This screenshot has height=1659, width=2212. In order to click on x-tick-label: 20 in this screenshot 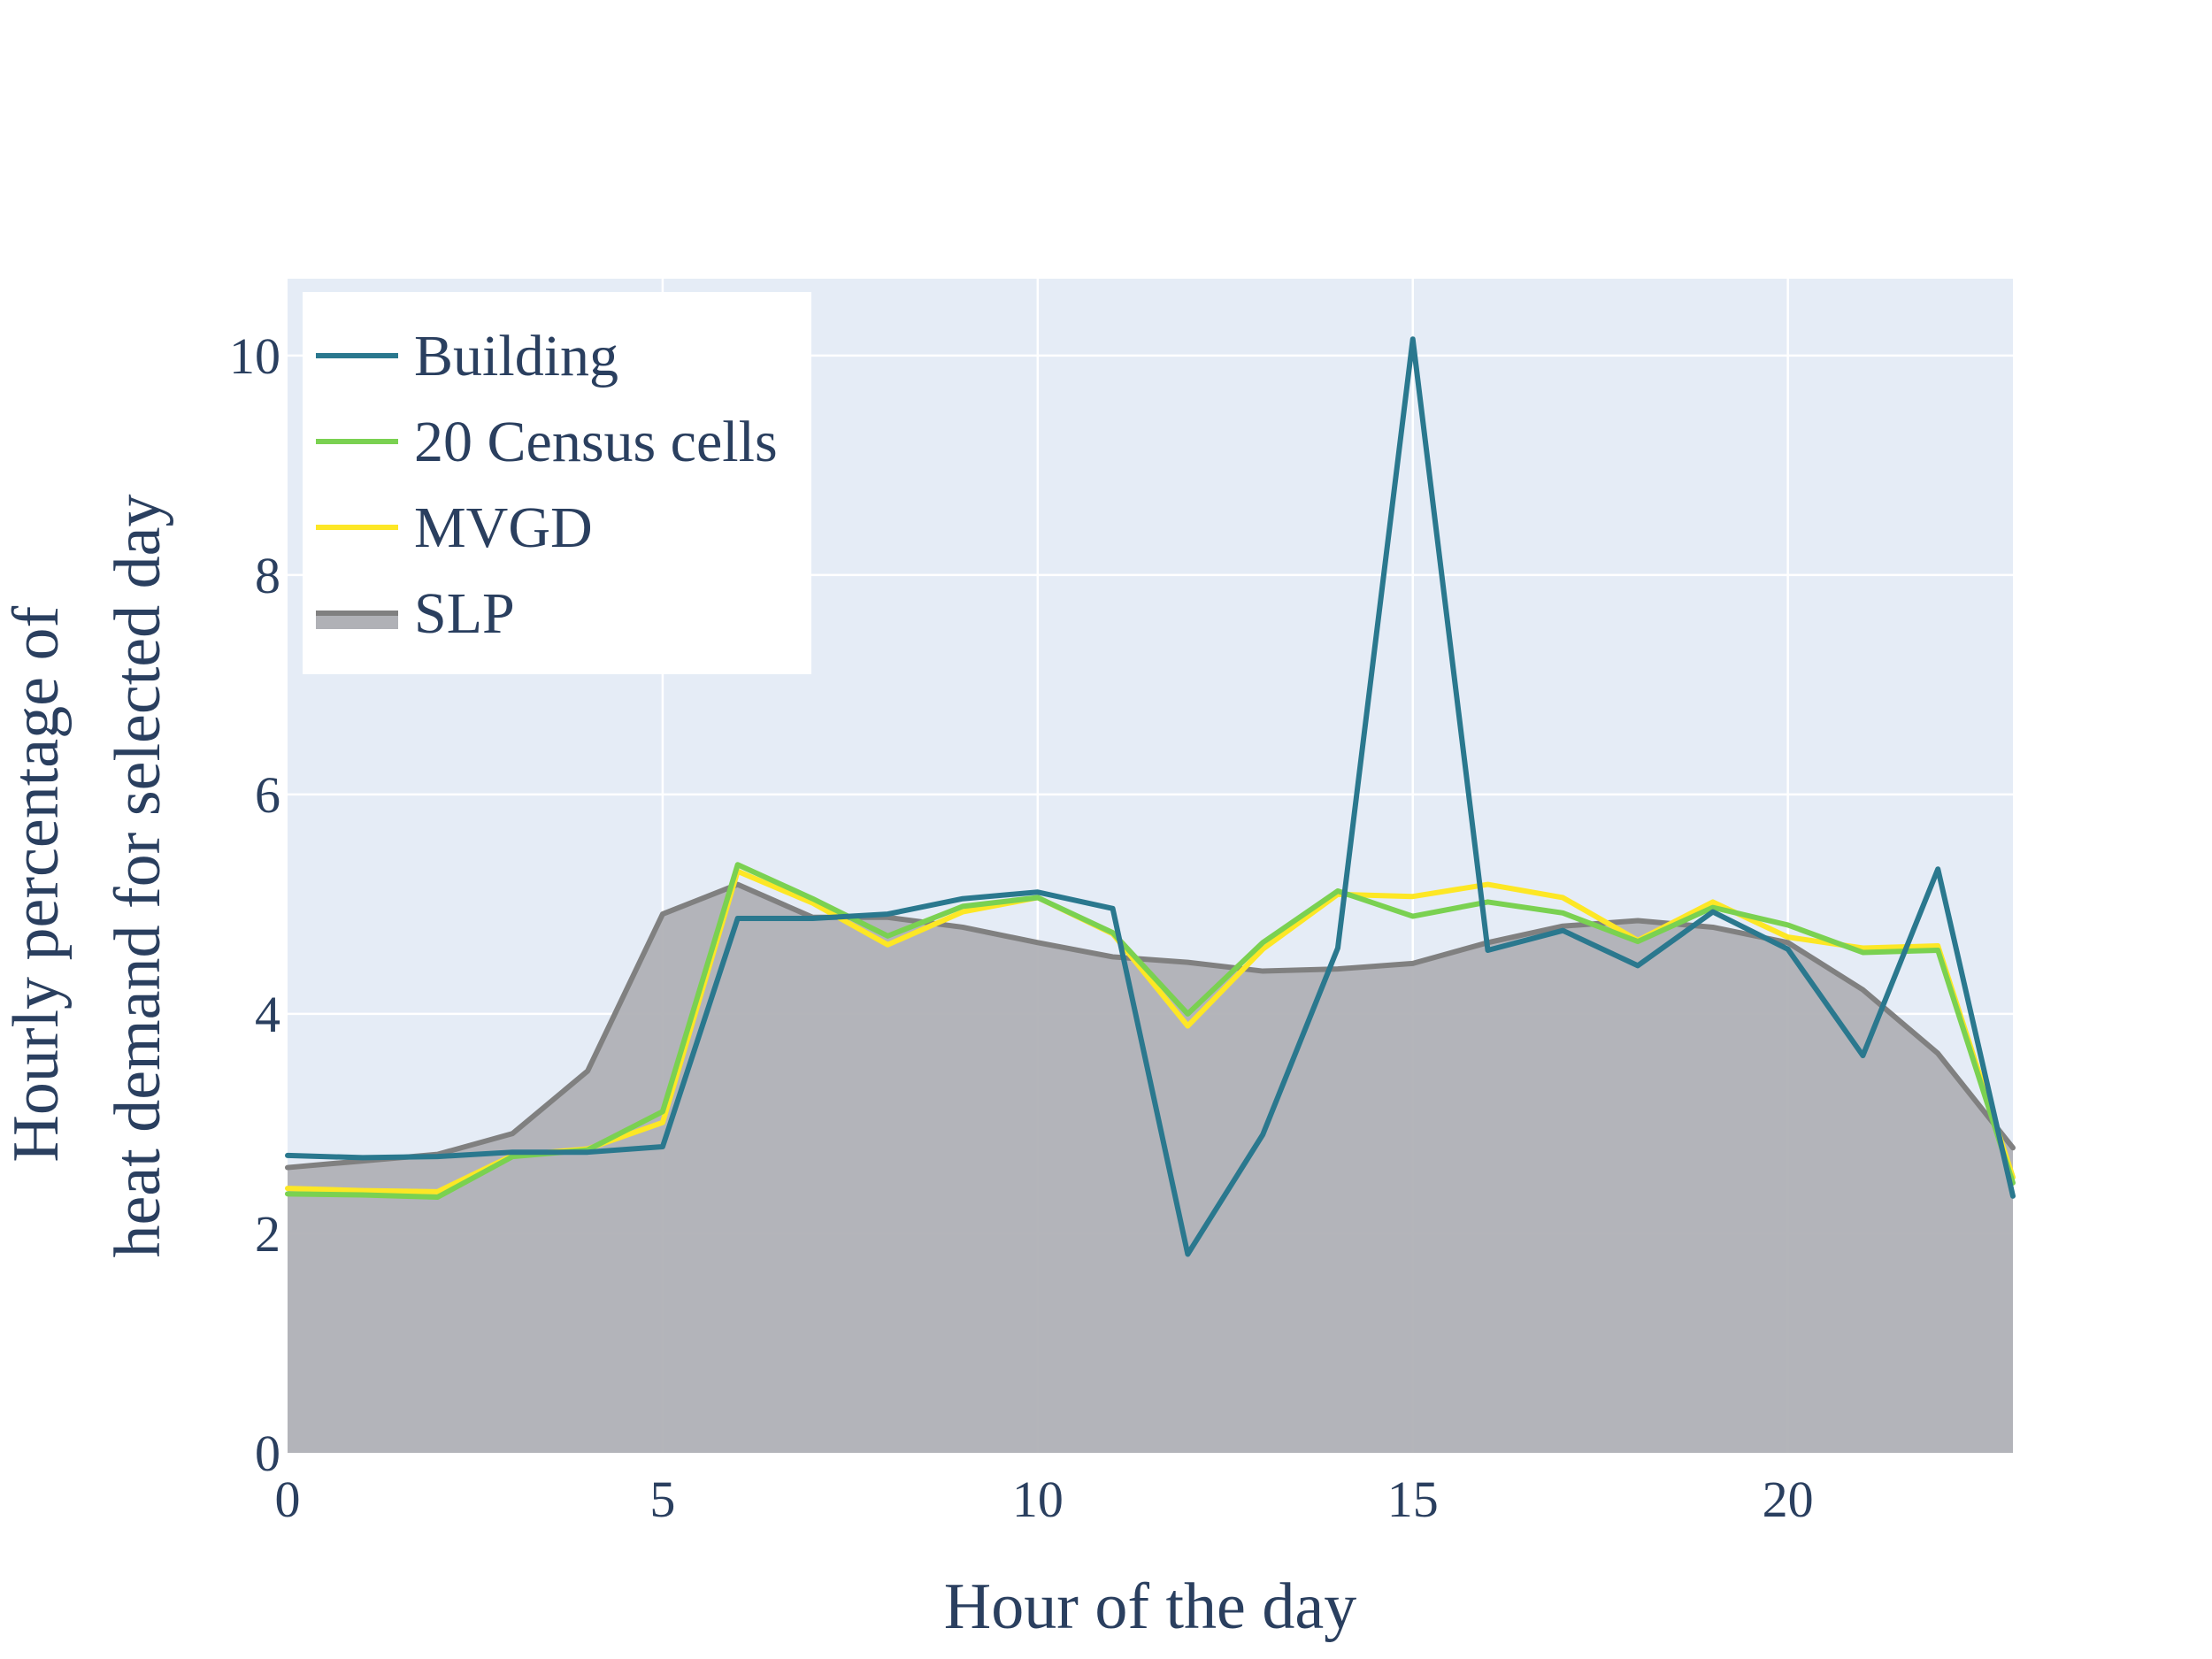, I will do `click(1789, 1499)`.